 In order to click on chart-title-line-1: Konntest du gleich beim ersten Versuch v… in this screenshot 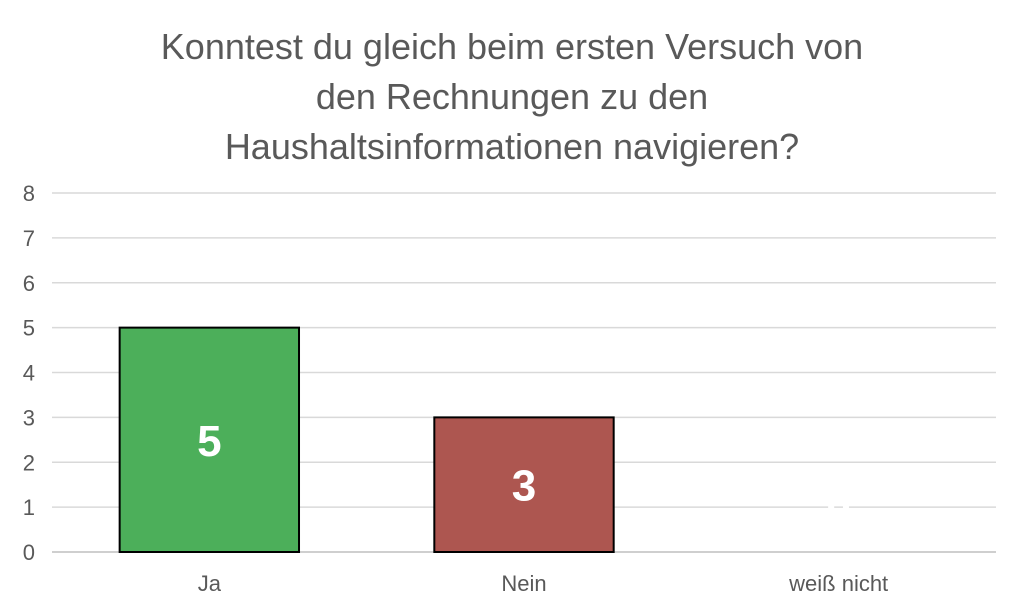, I will do `click(512, 46)`.